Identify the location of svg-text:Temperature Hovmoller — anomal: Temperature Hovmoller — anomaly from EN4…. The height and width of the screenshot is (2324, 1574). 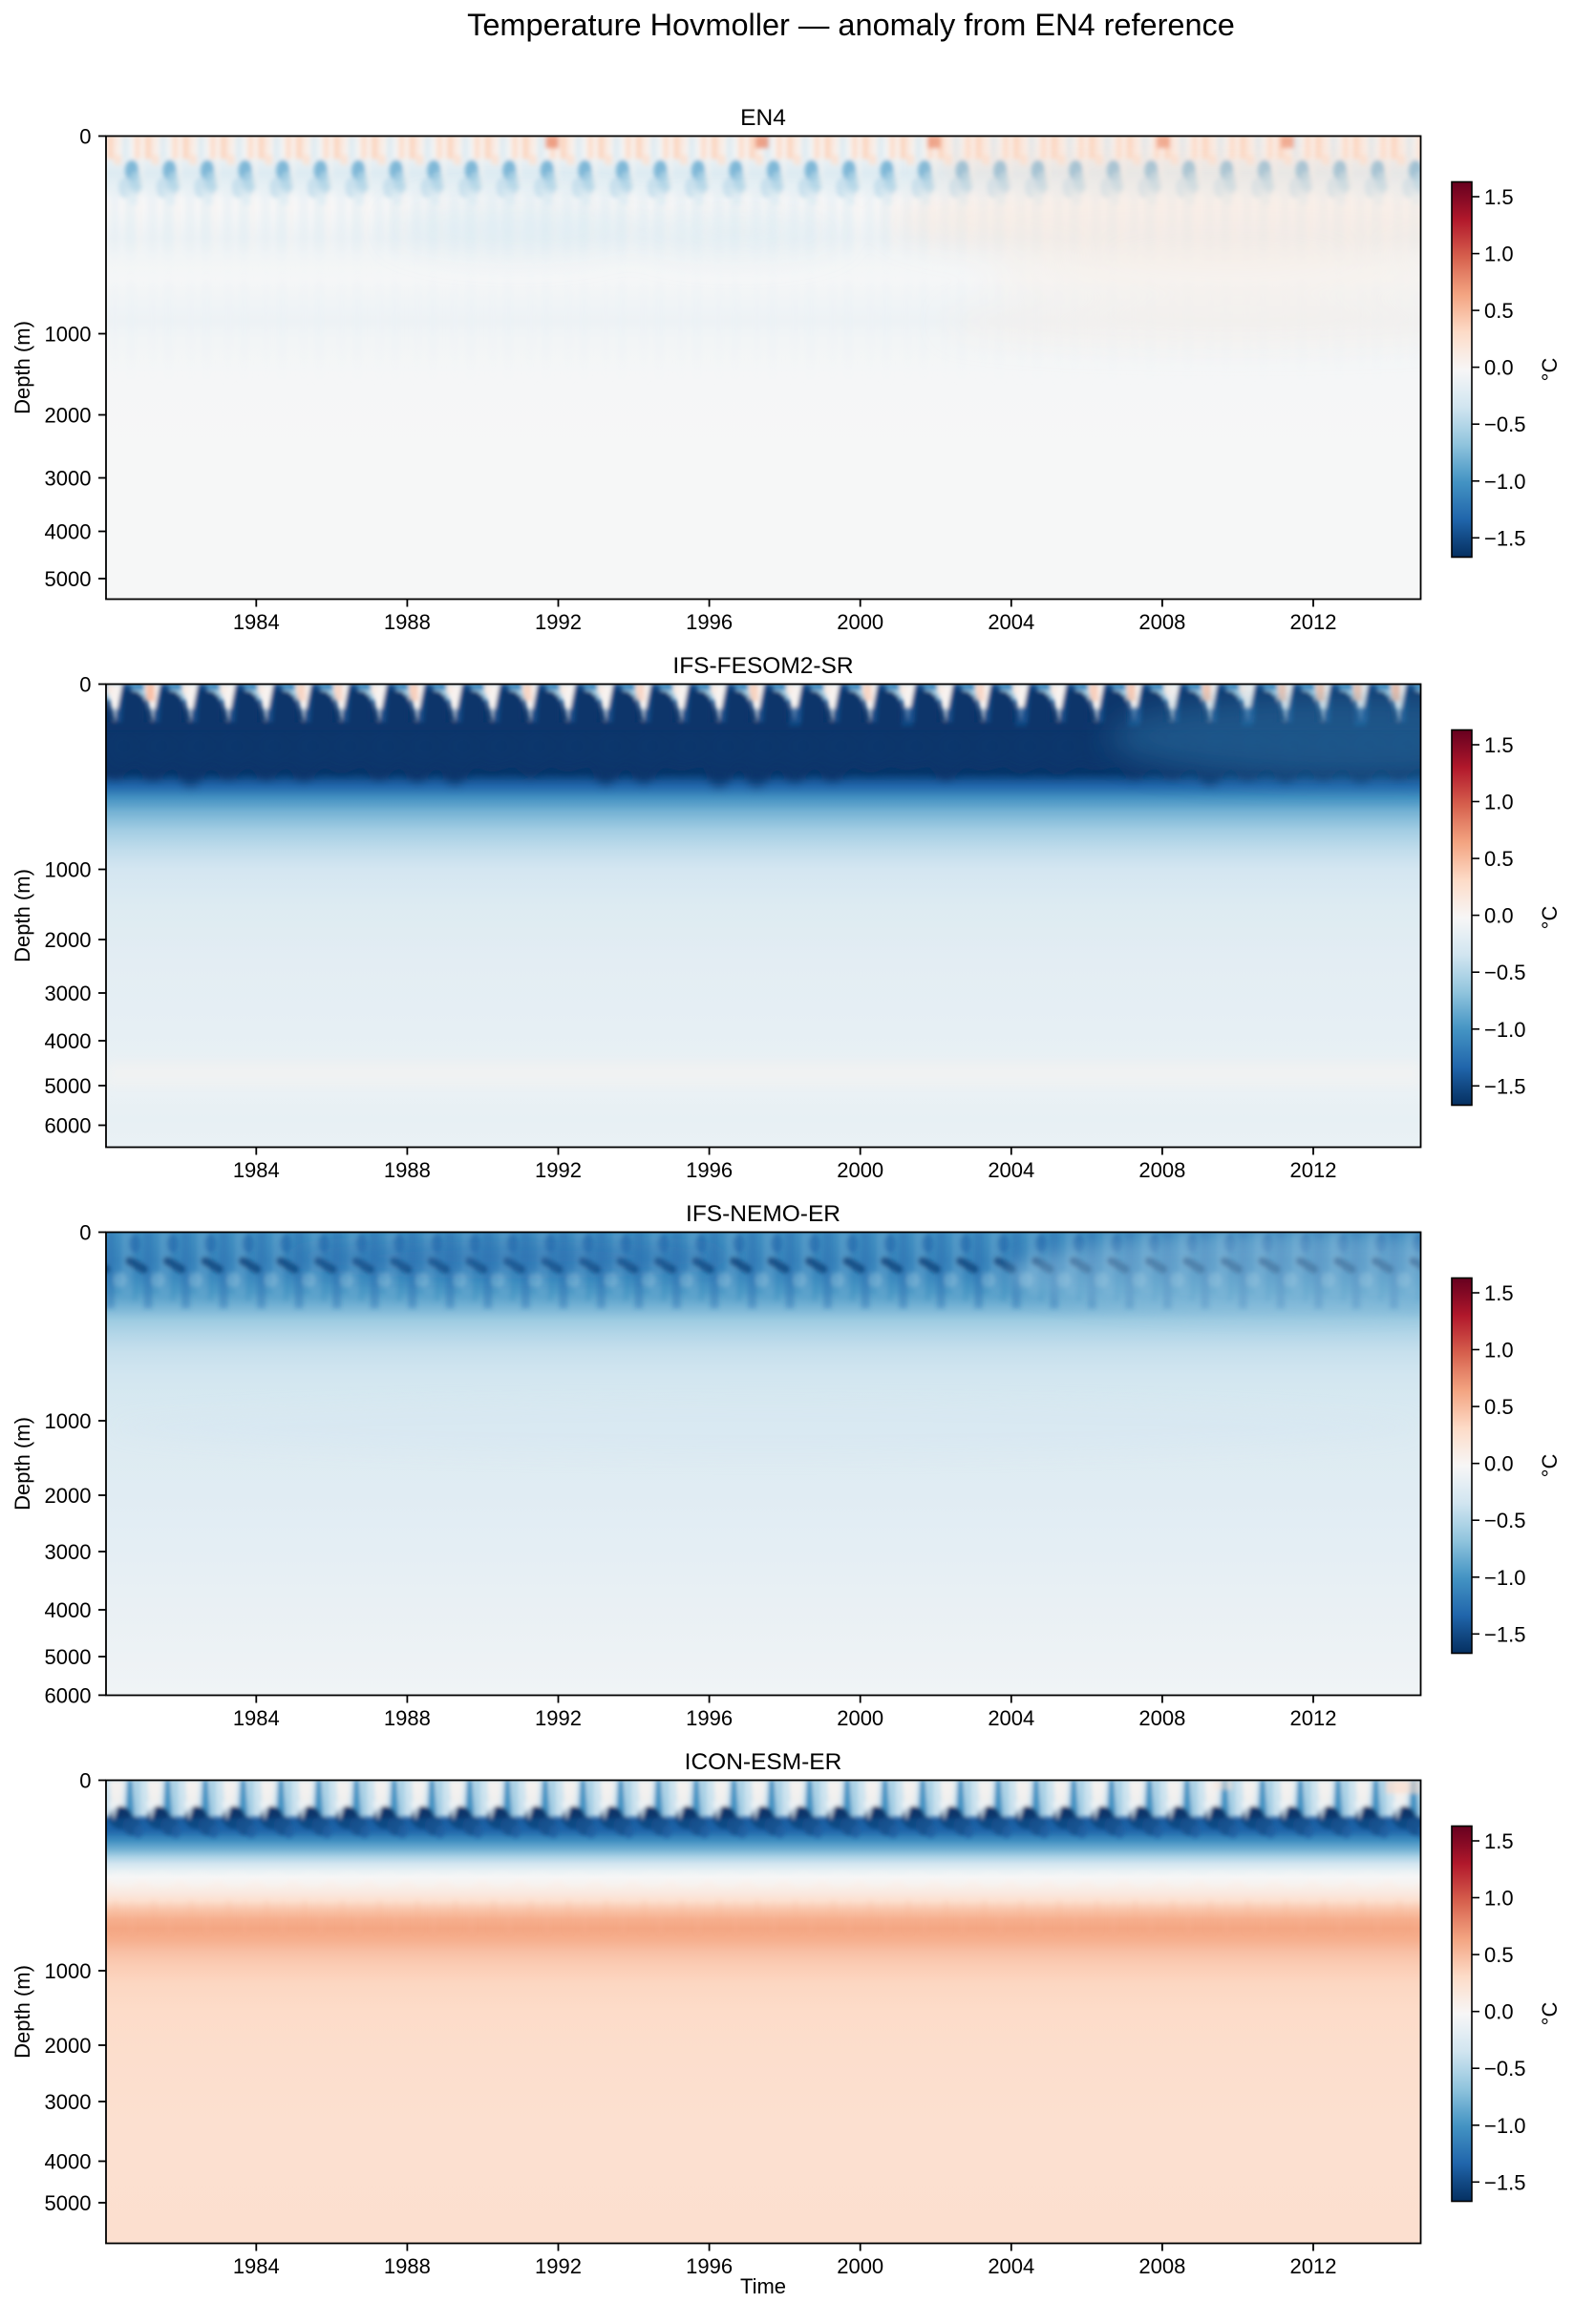
(851, 25).